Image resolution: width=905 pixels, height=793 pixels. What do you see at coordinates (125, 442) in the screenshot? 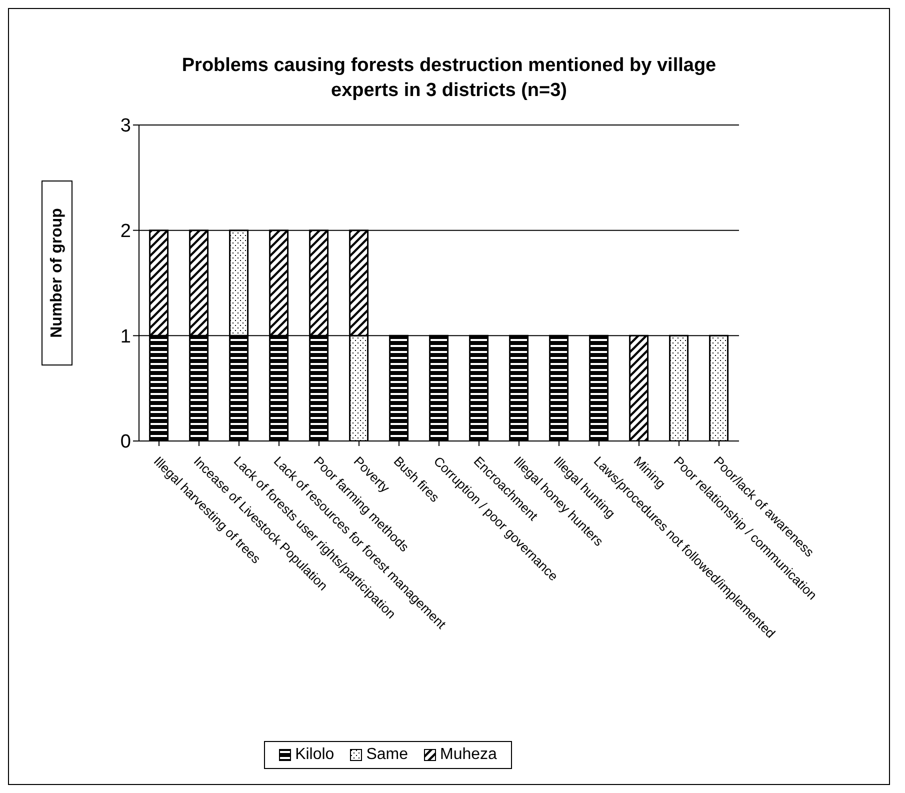
I see `y-tick-label: 0` at bounding box center [125, 442].